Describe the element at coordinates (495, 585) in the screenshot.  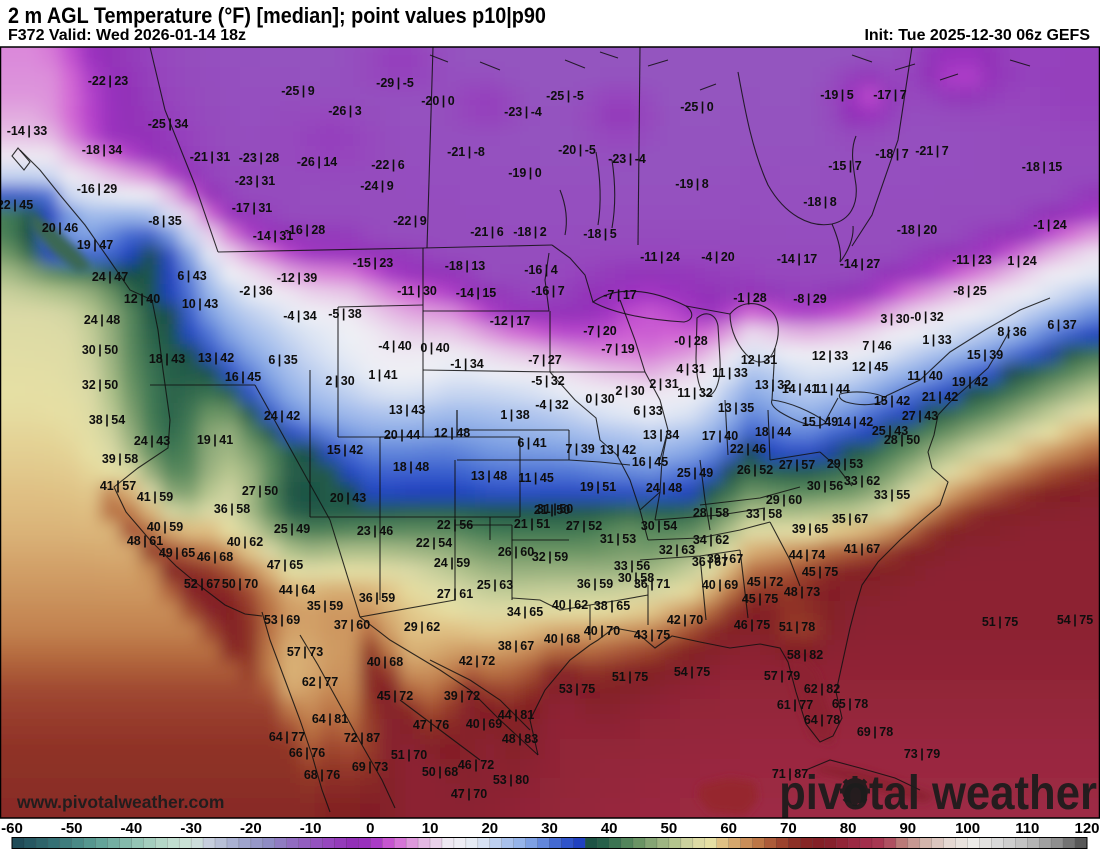
I see `svg-text: 25 | 63` at that location.